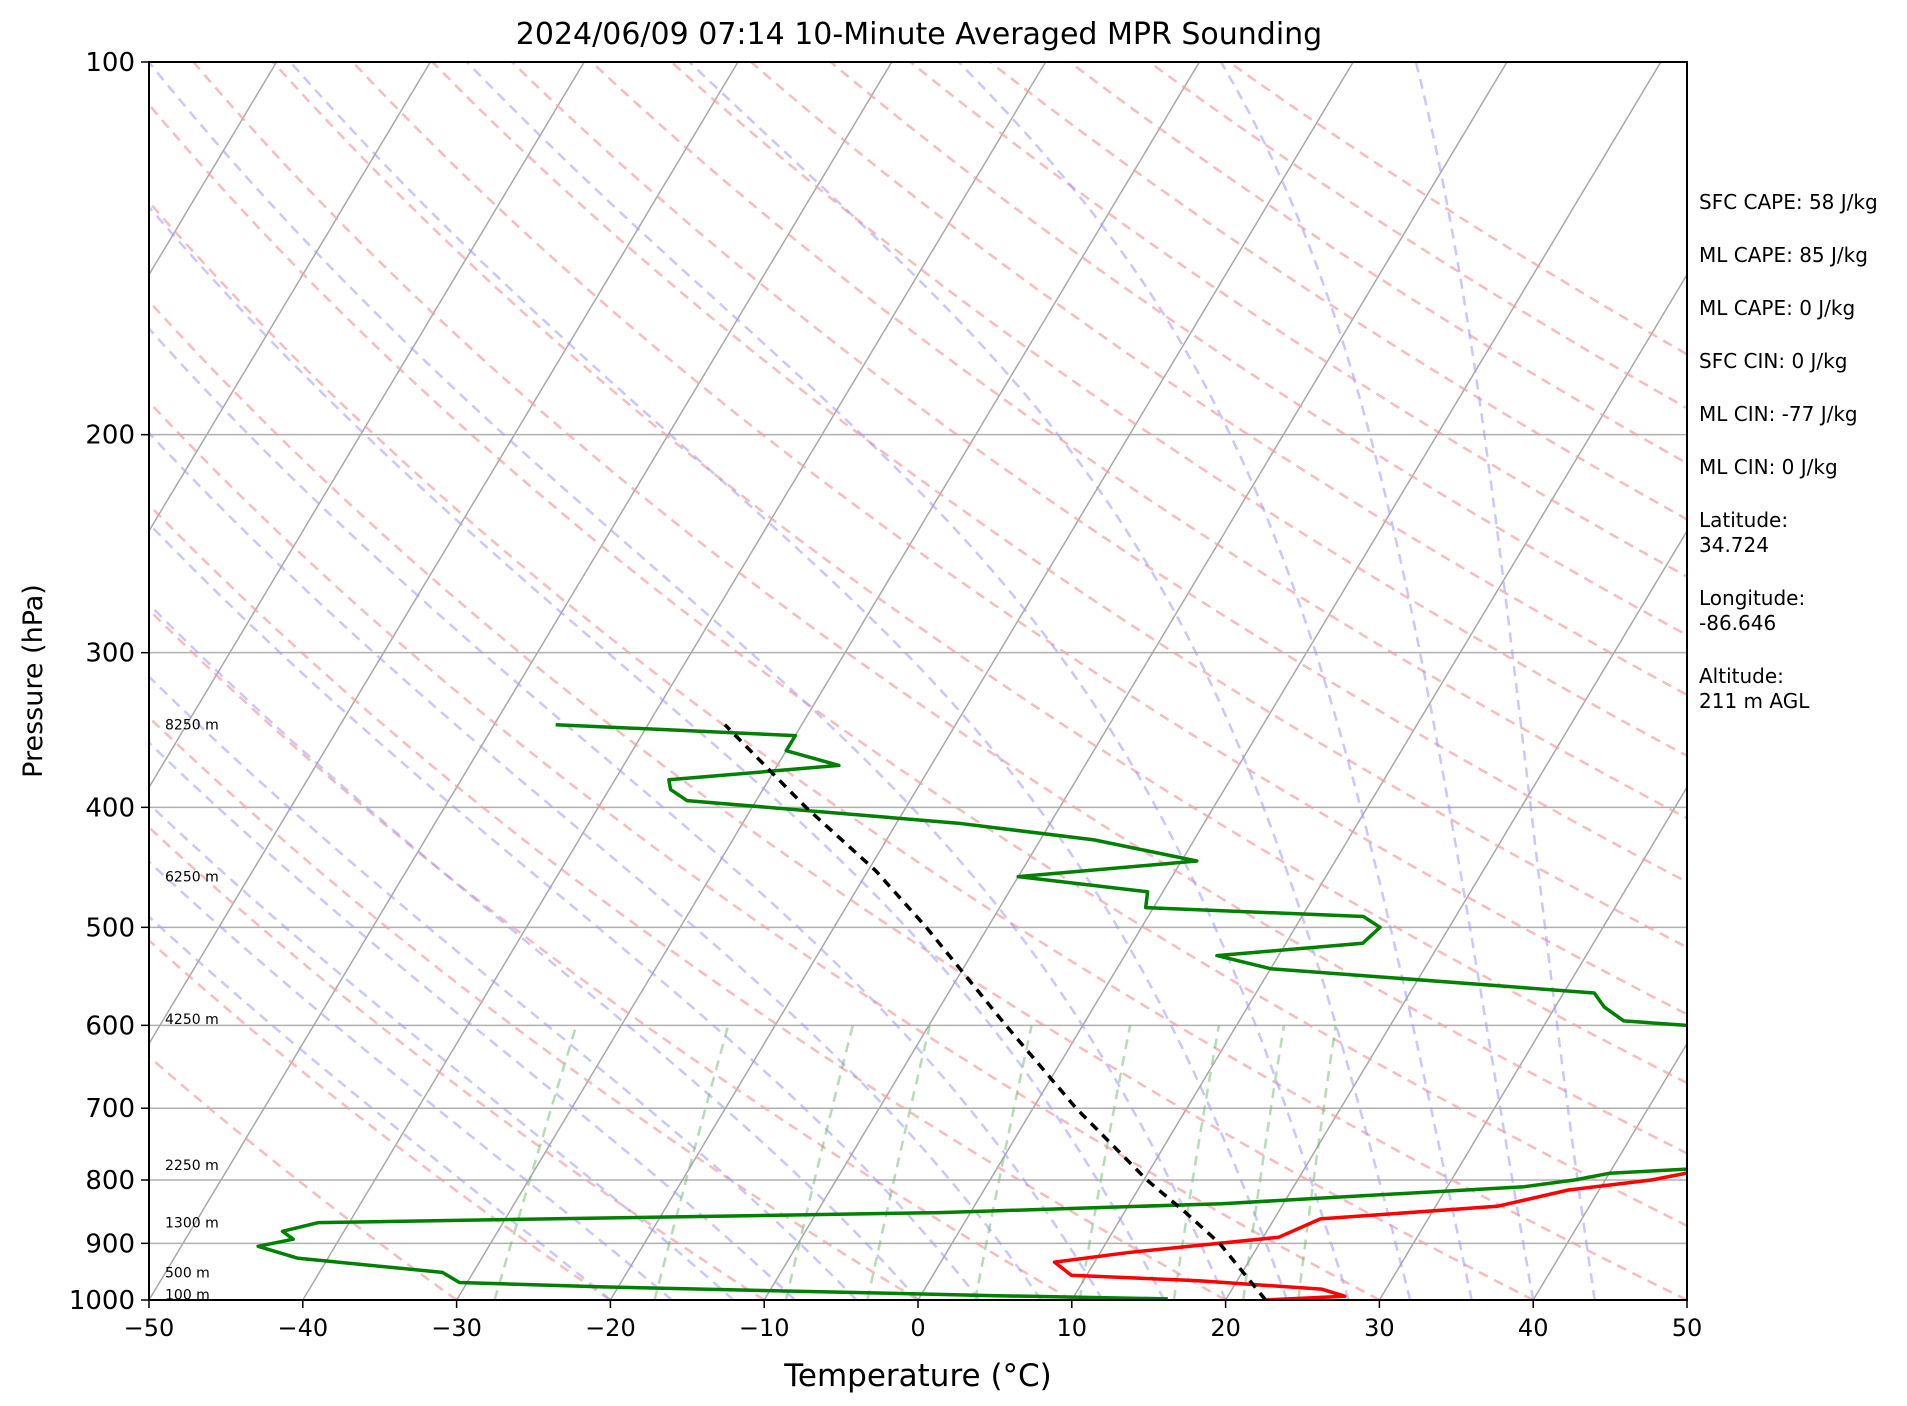 Image resolution: width=1907 pixels, height=1406 pixels. I want to click on x-tick-label: −40, so click(302, 1328).